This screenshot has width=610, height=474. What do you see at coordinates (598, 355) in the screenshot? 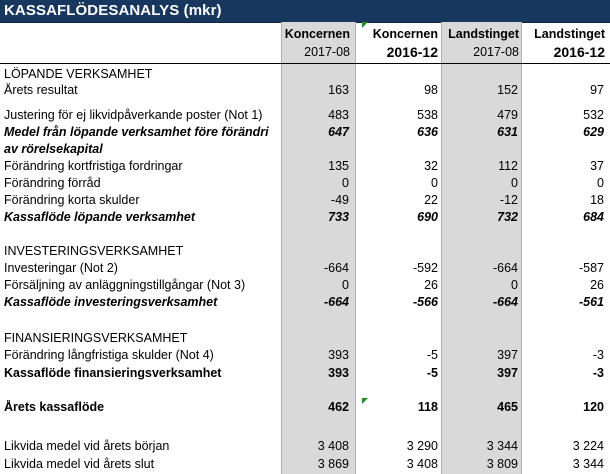
I see `cell-value: -3` at bounding box center [598, 355].